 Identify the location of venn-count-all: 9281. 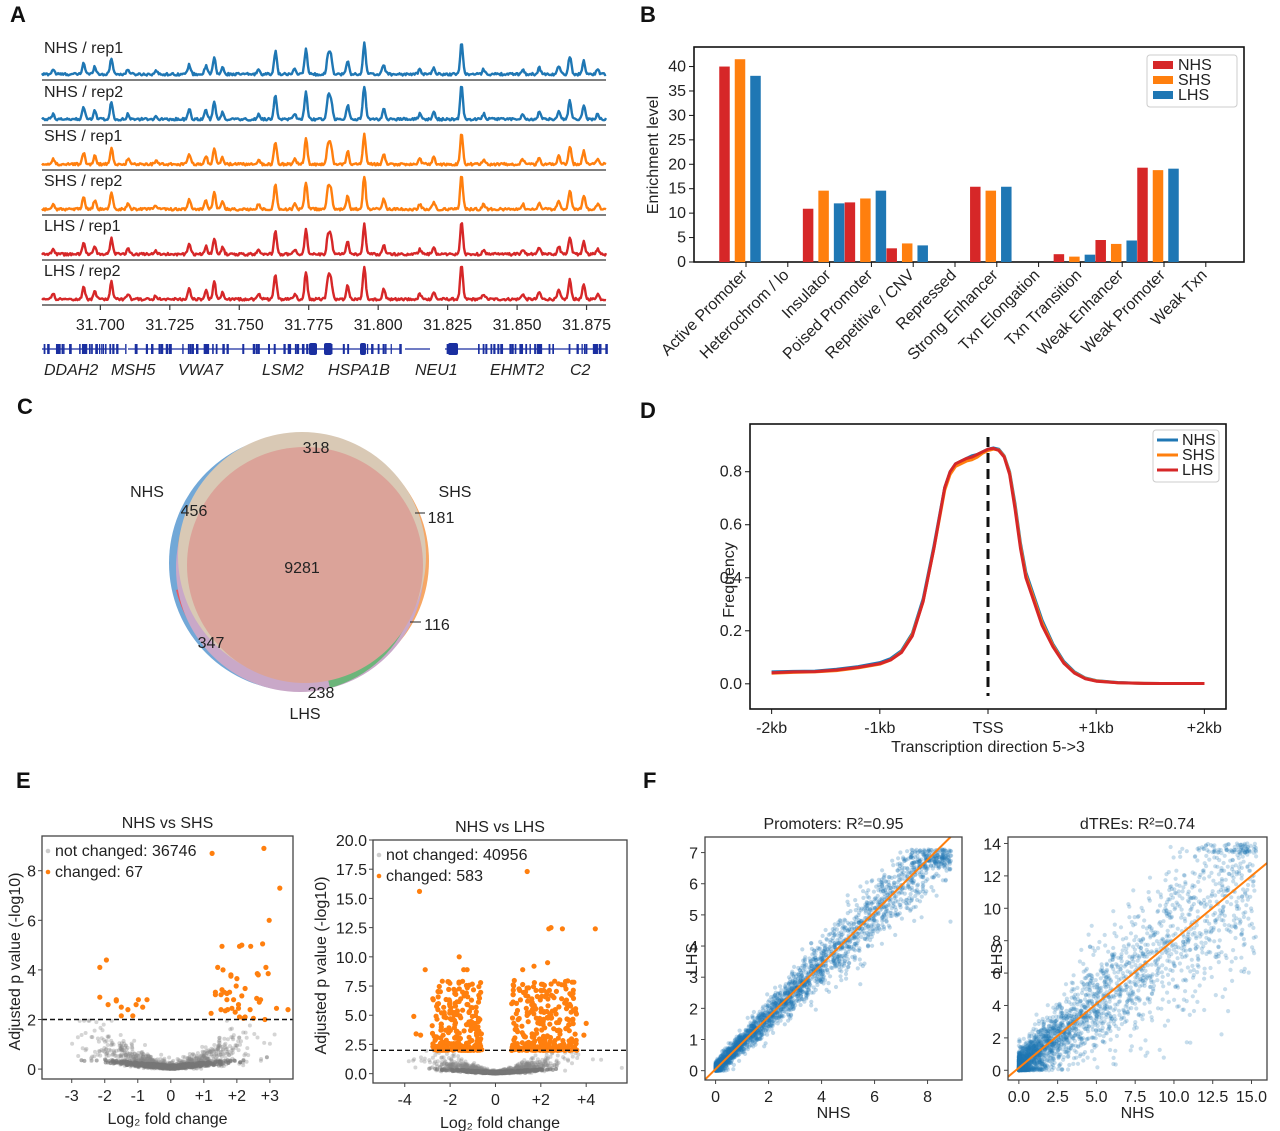
(302, 568).